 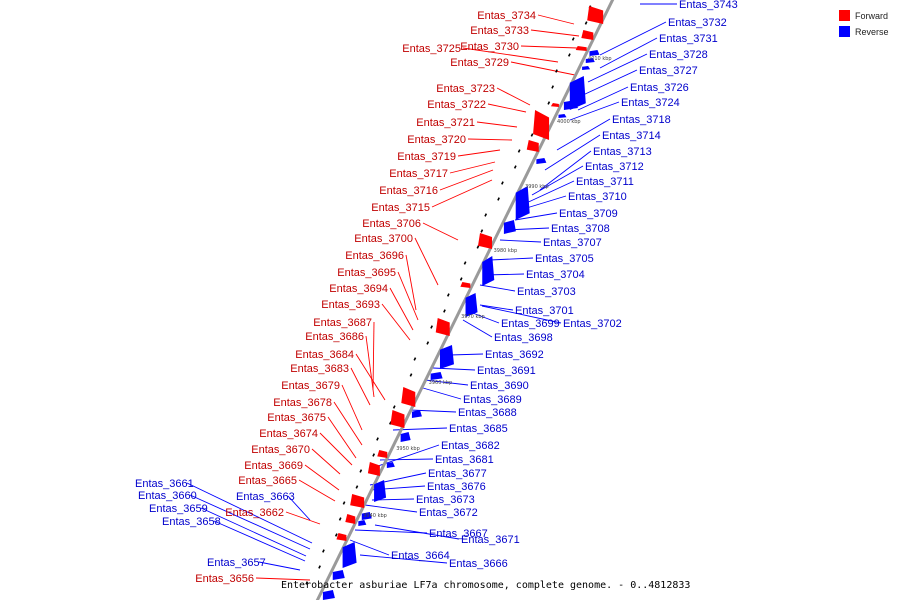 What do you see at coordinates (167, 496) in the screenshot?
I see `reverse-gene-label: Entas_3660` at bounding box center [167, 496].